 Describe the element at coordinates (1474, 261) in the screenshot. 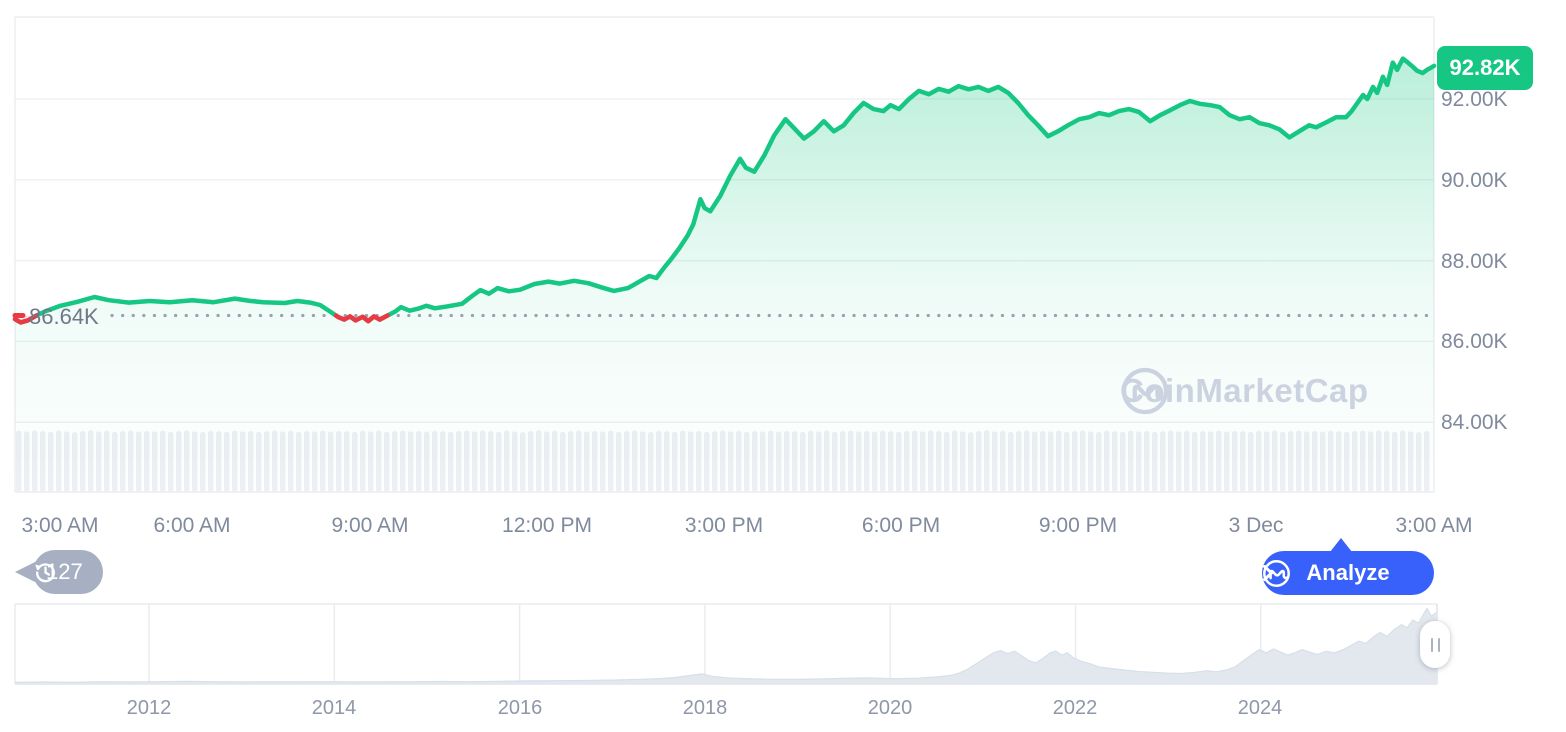

I see `y-axis-label: 88.00K` at that location.